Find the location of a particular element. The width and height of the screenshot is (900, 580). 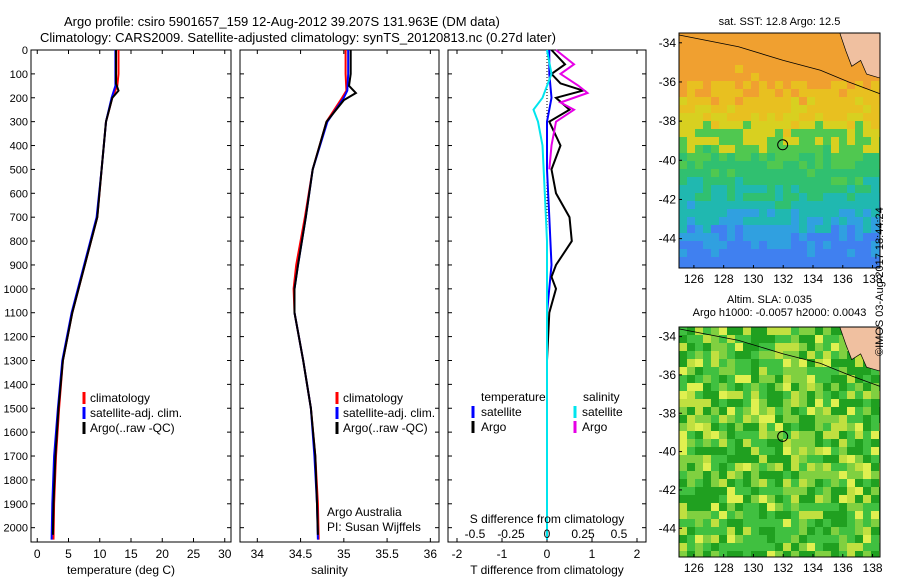

lon-tick-label: 136 is located at coordinates (843, 279).